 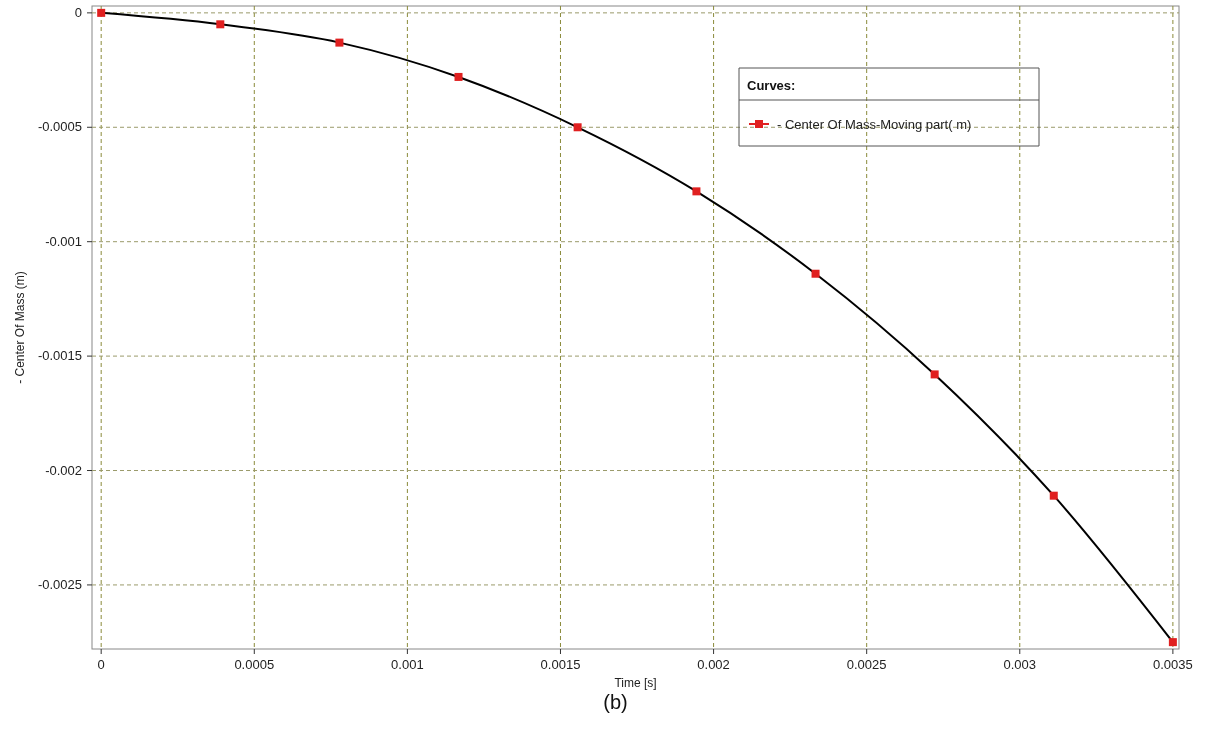 What do you see at coordinates (59, 356) in the screenshot?
I see `y-tick-label: -0.0015` at bounding box center [59, 356].